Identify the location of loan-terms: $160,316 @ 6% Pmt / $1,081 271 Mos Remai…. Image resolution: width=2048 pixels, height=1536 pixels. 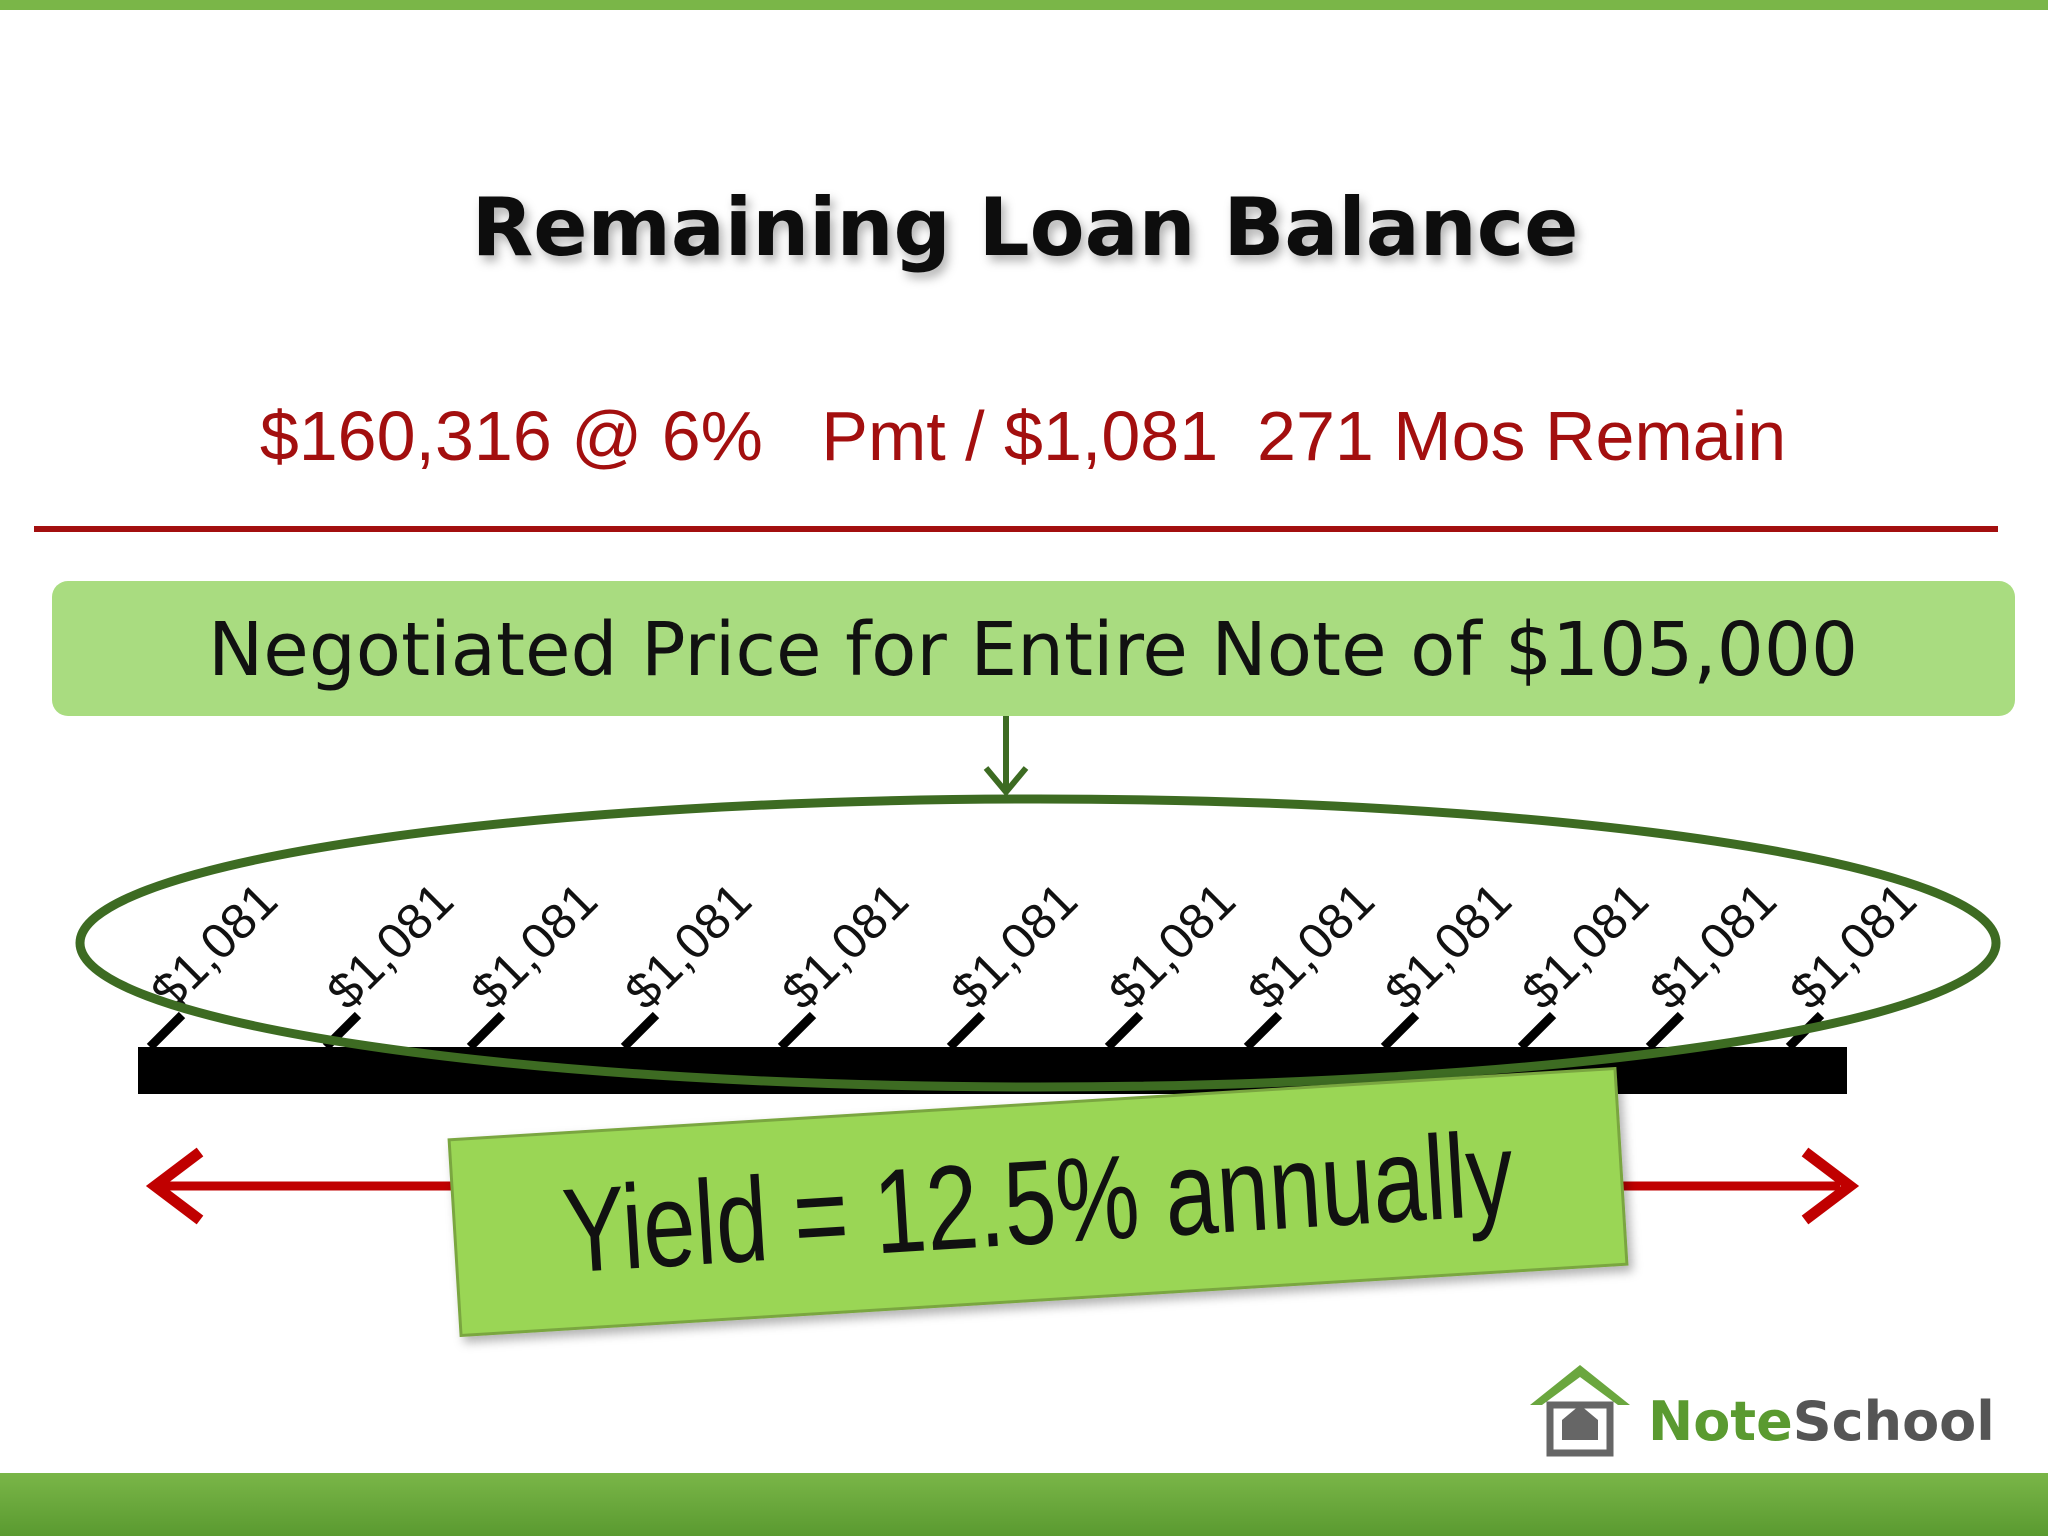
(1023, 436).